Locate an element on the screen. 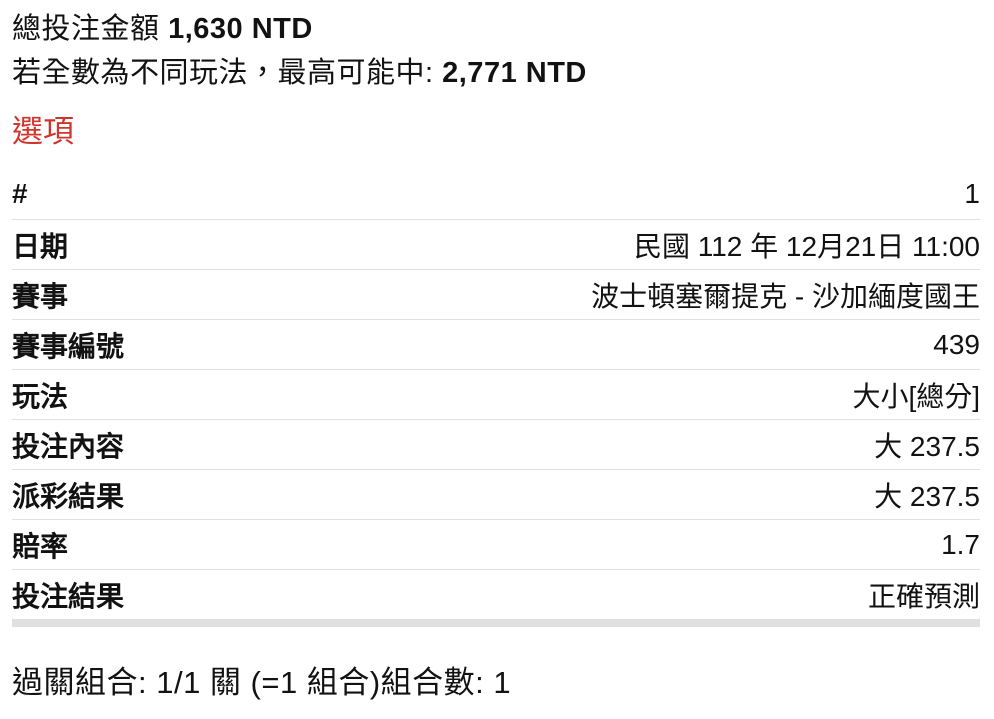 This screenshot has height=719, width=994. table-row-match: 賽事 波士頓塞爾提克 - 沙加緬度國王 is located at coordinates (496, 294).